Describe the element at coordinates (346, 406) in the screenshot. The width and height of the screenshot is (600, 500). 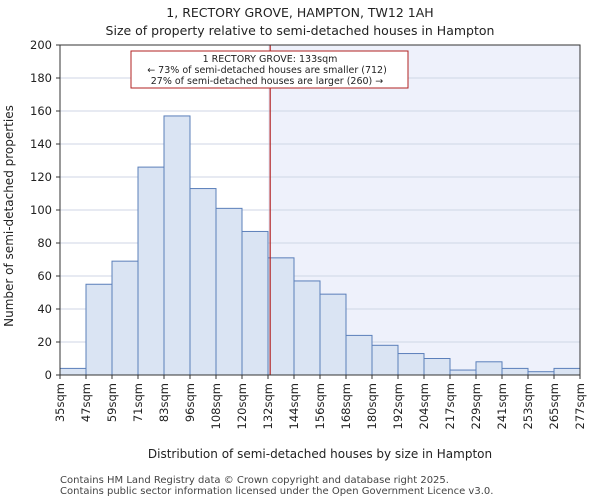
I see `x-tick-label: 168sqm` at that location.